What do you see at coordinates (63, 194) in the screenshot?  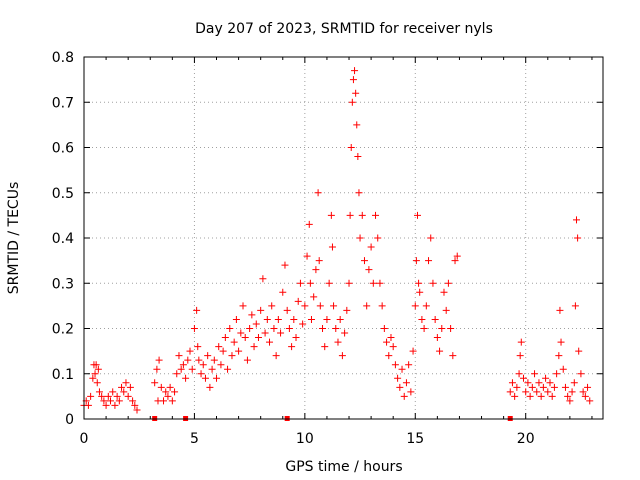 I see `y-tick-label: 0.5` at bounding box center [63, 194].